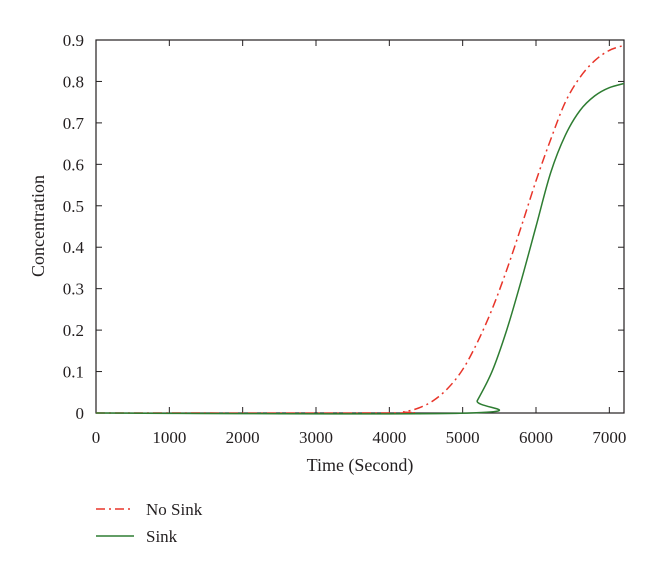 The height and width of the screenshot is (573, 660). What do you see at coordinates (96, 437) in the screenshot?
I see `x-tick-label: 0` at bounding box center [96, 437].